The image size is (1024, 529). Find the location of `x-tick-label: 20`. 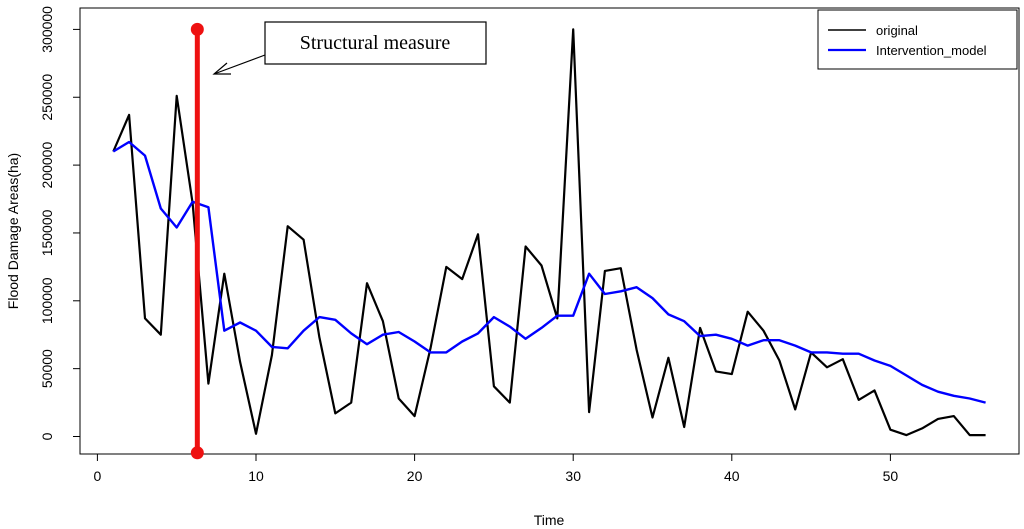

x-tick-label: 20 is located at coordinates (415, 476).